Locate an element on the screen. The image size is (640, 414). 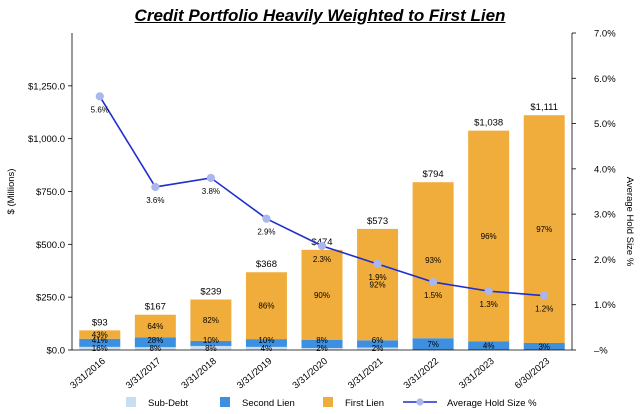
segment-label-second-lien: 28% is located at coordinates (155, 340).